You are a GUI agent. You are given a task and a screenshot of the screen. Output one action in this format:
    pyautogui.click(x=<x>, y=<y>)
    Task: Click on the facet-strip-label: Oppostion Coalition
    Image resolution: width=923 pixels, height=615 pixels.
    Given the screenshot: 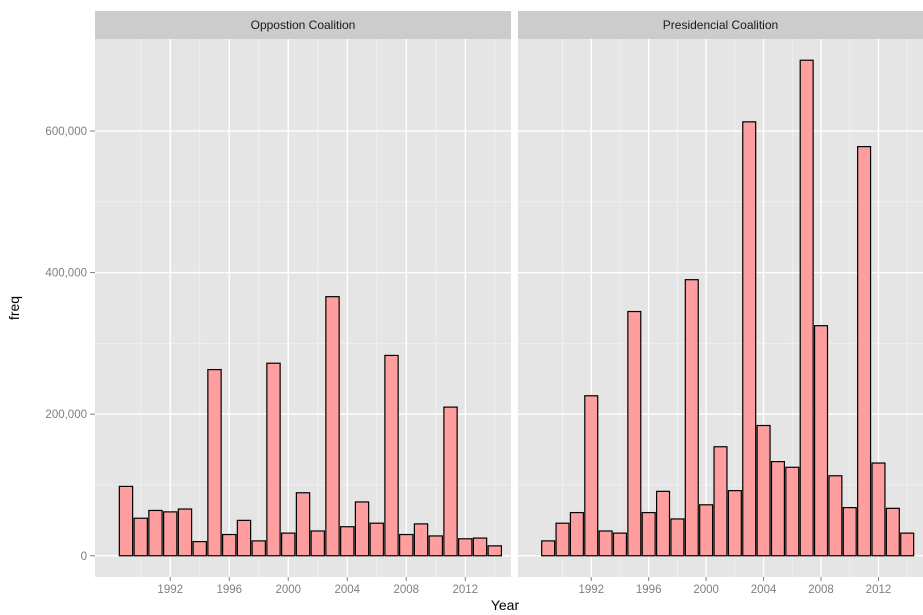 What is the action you would take?
    pyautogui.click(x=303, y=25)
    